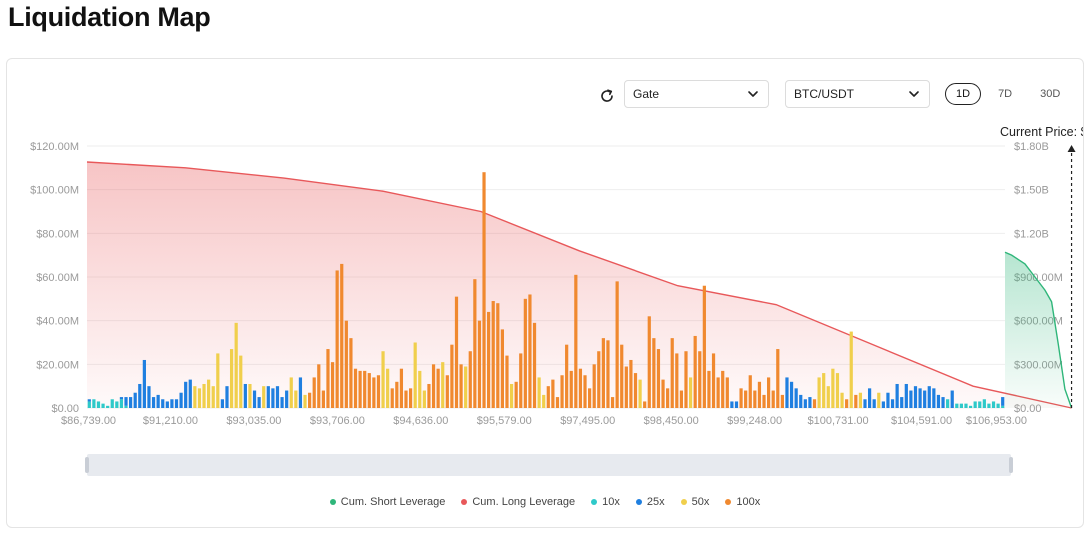 The height and width of the screenshot is (534, 1091). I want to click on range-slider-left-handle, so click(87, 465).